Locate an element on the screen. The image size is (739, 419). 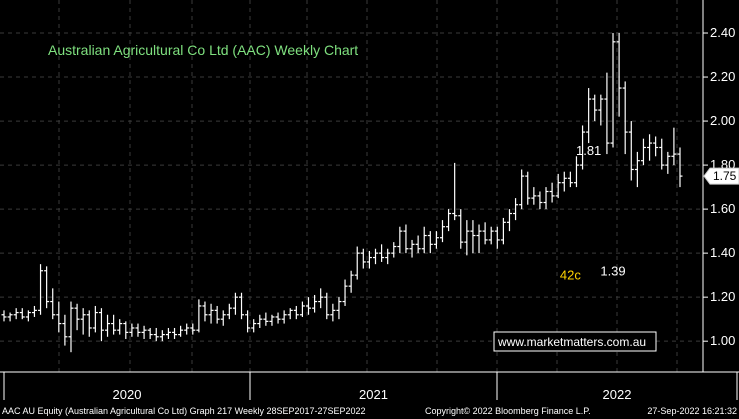
annotation-label: 42c is located at coordinates (570, 275).